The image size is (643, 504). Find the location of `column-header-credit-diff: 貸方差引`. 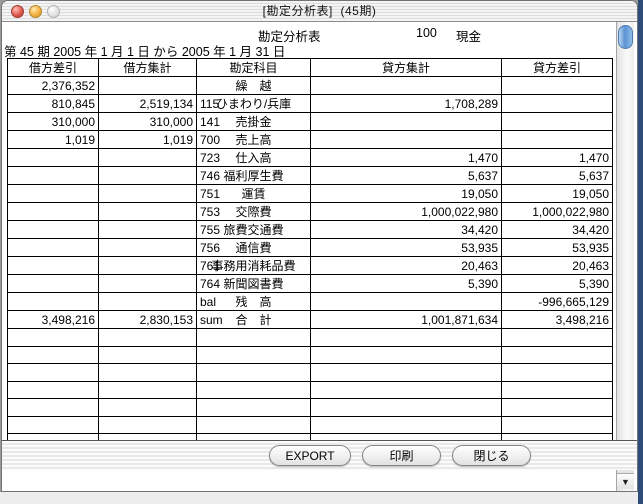

column-header-credit-diff: 貸方差引 is located at coordinates (557, 67).